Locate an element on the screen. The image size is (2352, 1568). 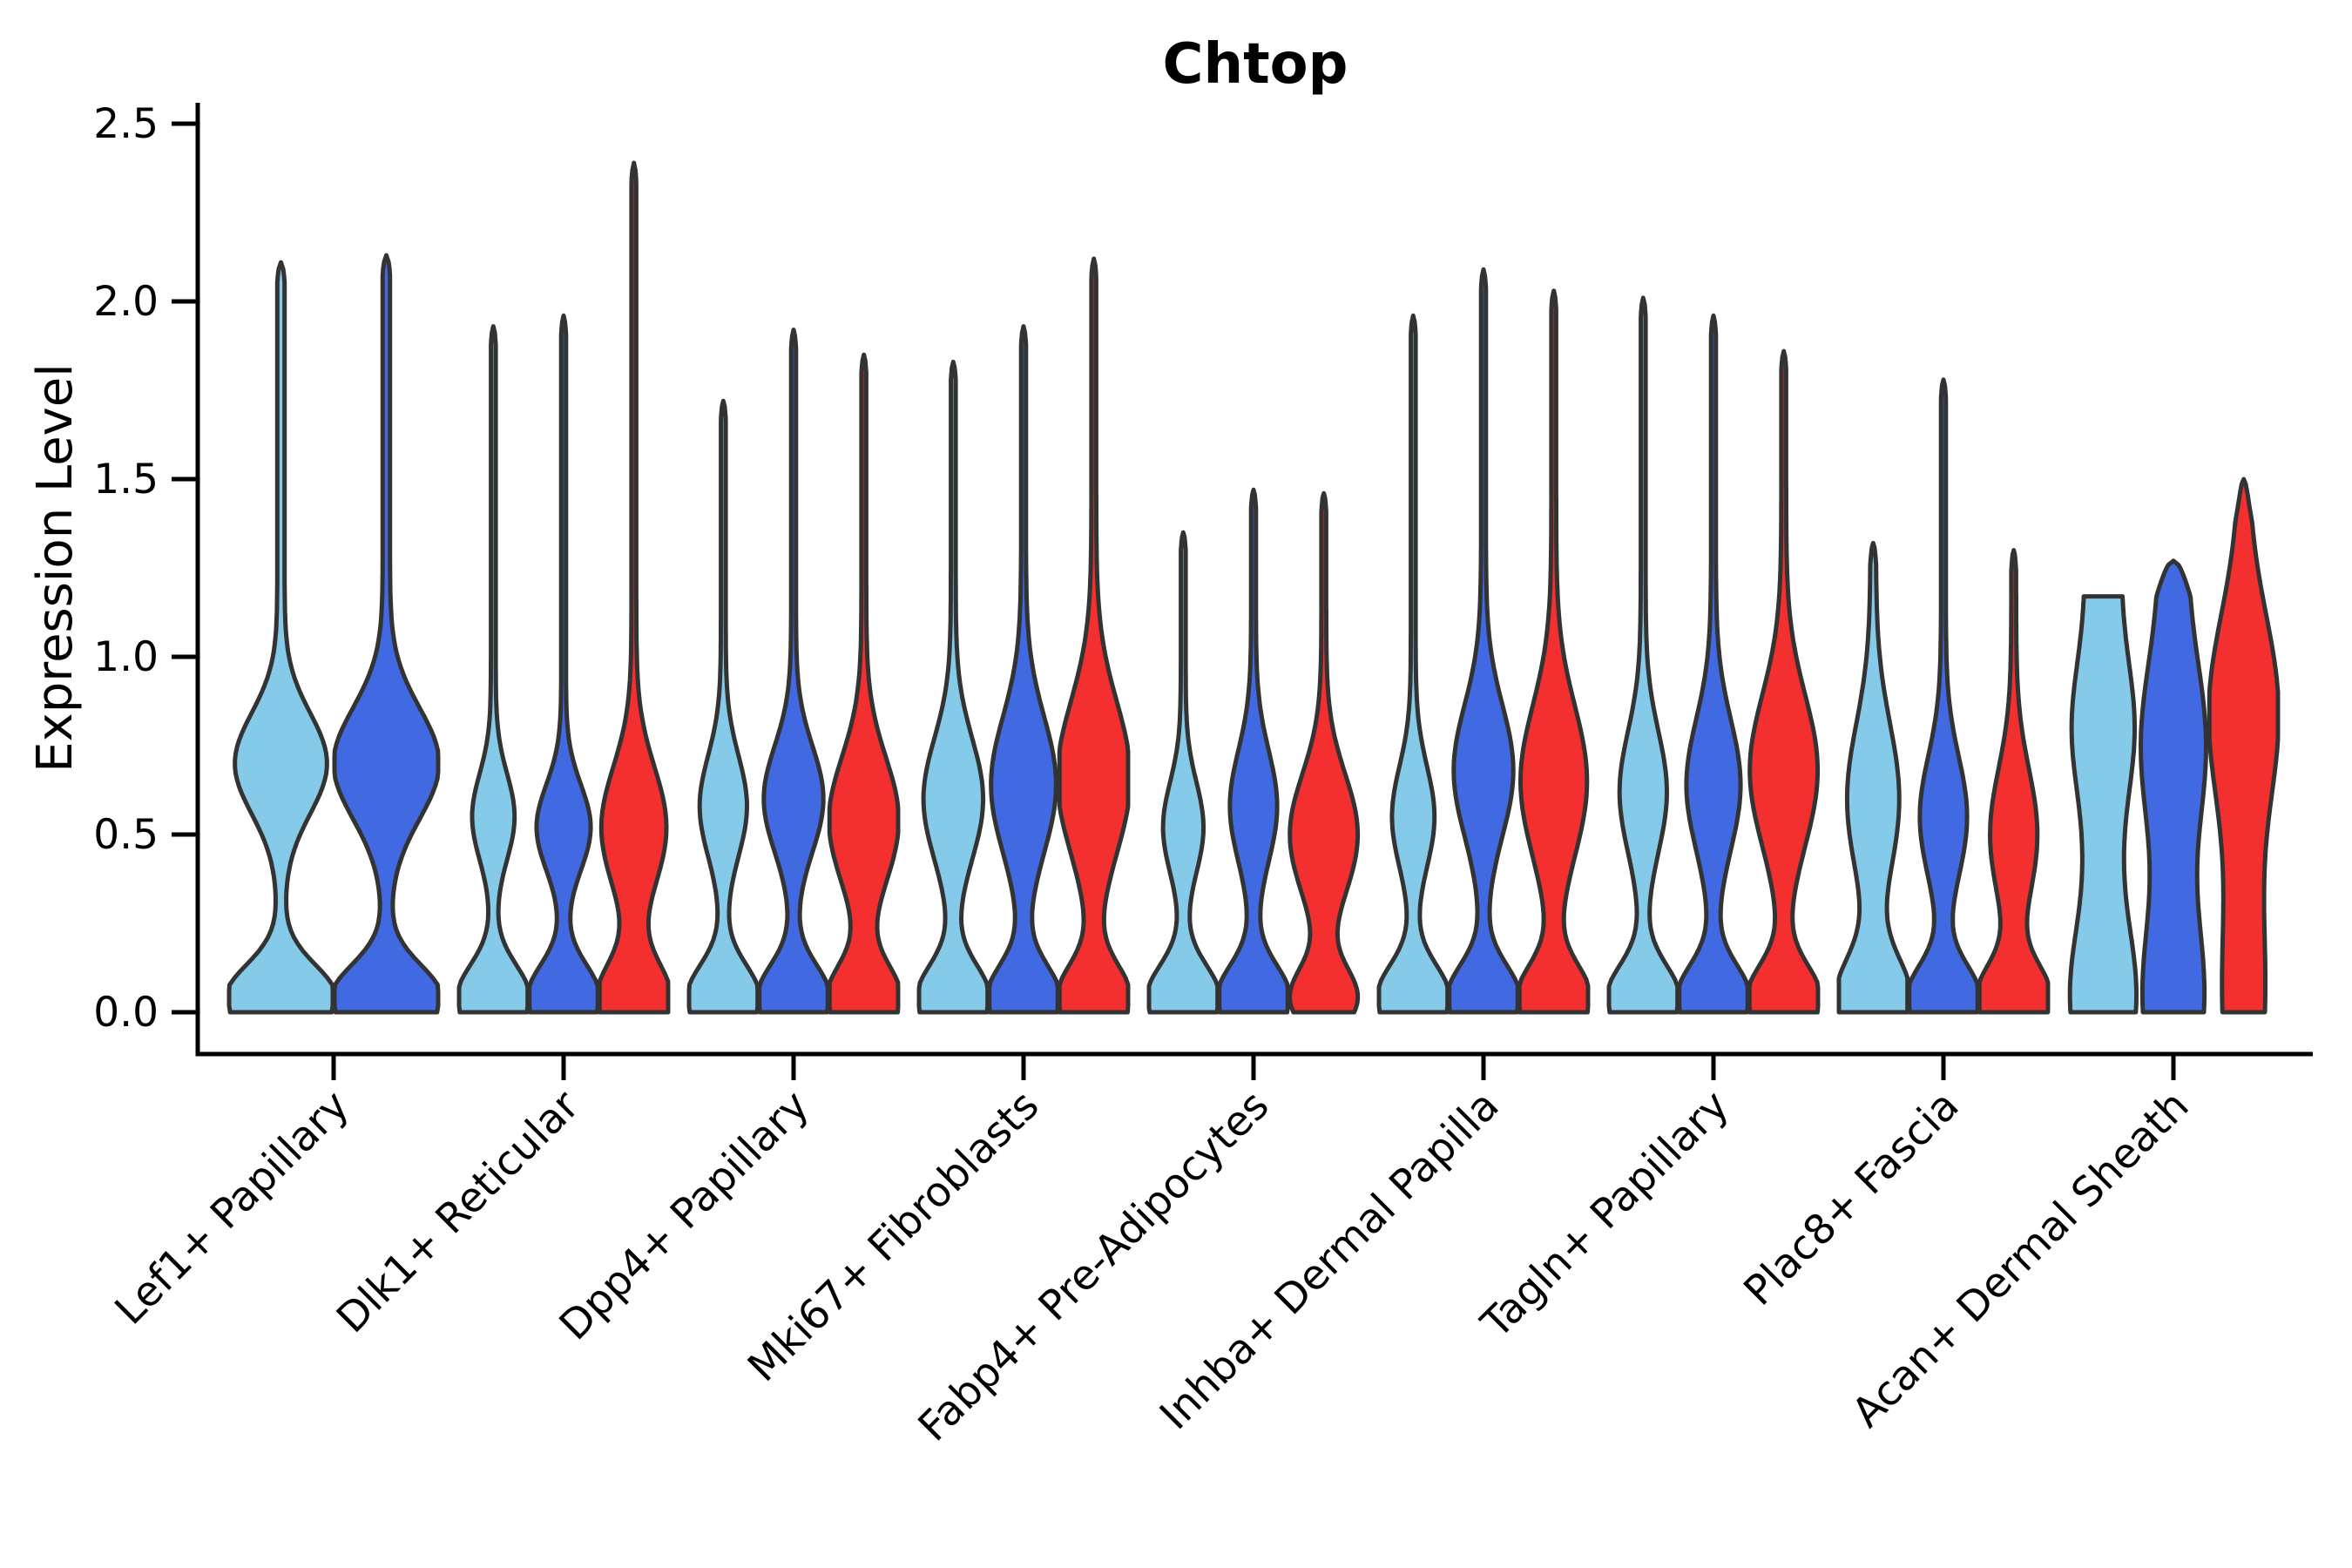
x-tick-label: Plac8+ Fascia is located at coordinates (1852, 1198).